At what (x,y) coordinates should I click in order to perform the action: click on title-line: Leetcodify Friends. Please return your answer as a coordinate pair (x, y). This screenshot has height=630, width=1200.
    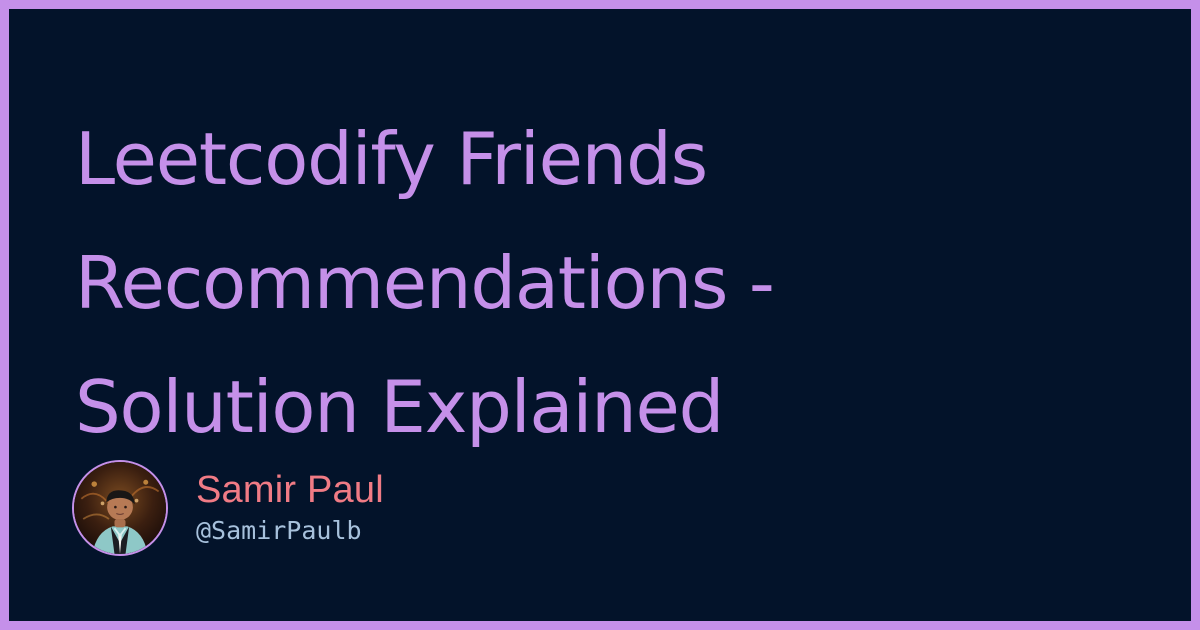
    Looking at the image, I should click on (391, 159).